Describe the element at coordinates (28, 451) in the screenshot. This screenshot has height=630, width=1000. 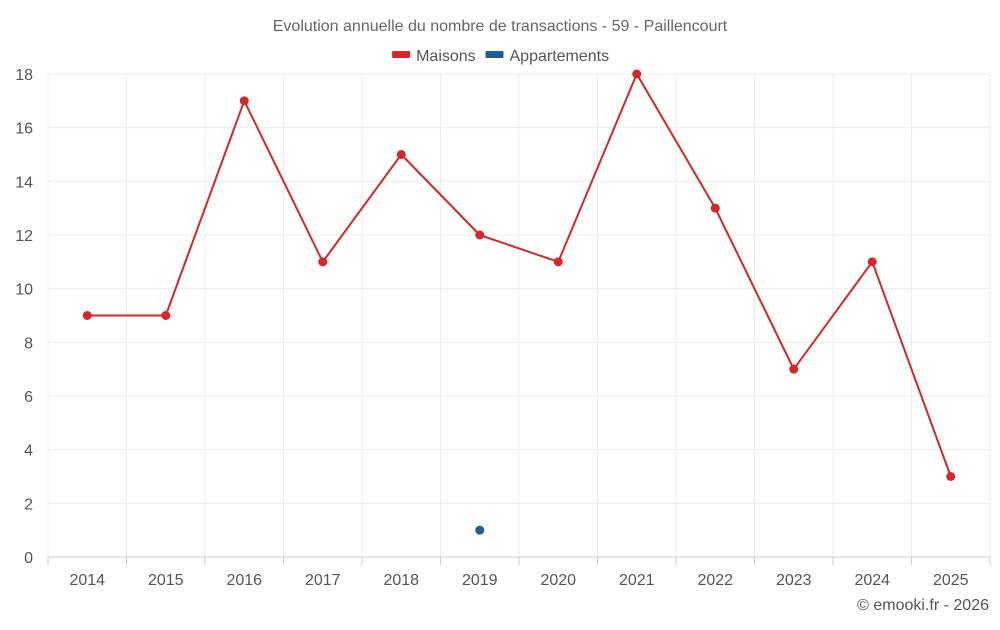
I see `y-tick-label: 4` at that location.